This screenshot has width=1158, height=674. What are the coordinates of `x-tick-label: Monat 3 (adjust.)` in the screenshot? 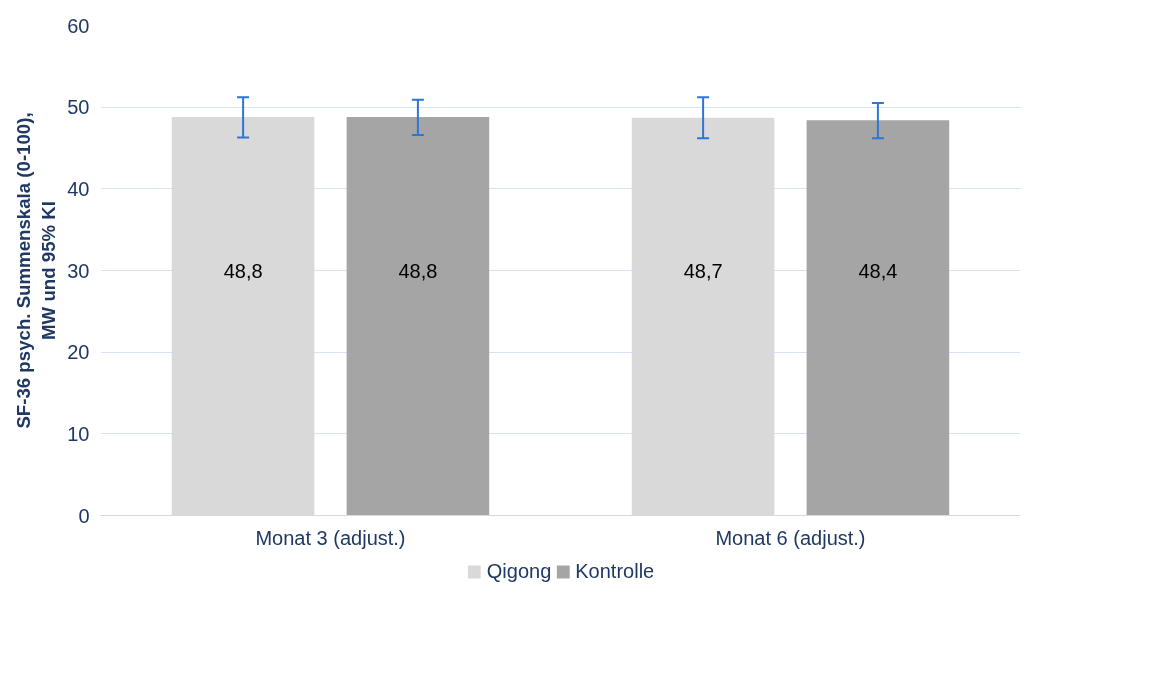 It's located at (330, 537).